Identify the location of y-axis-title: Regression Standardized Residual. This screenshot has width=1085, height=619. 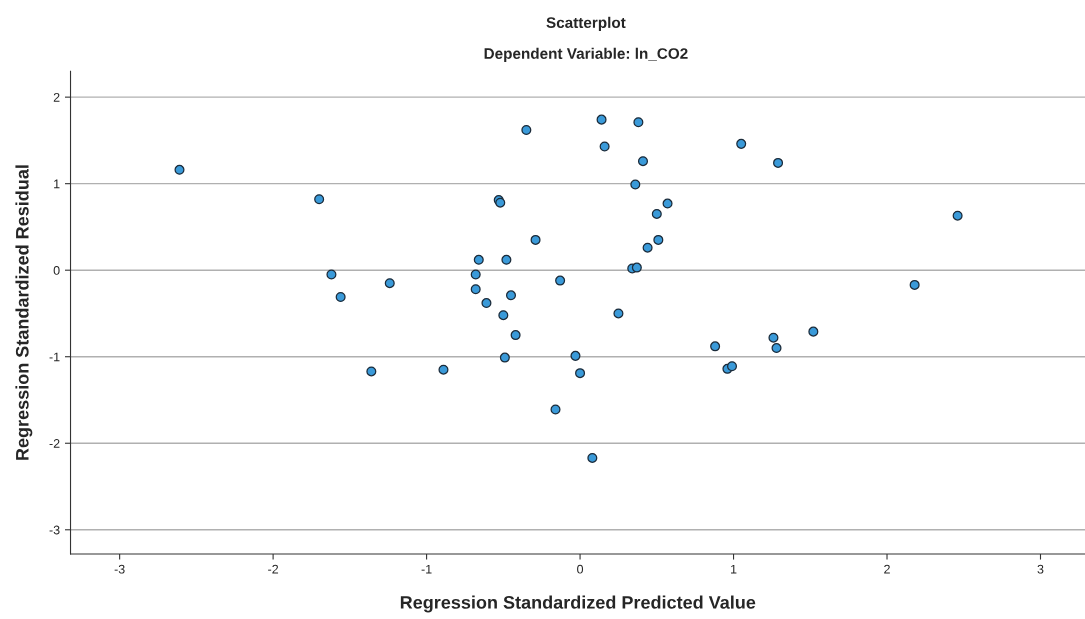
(24, 312).